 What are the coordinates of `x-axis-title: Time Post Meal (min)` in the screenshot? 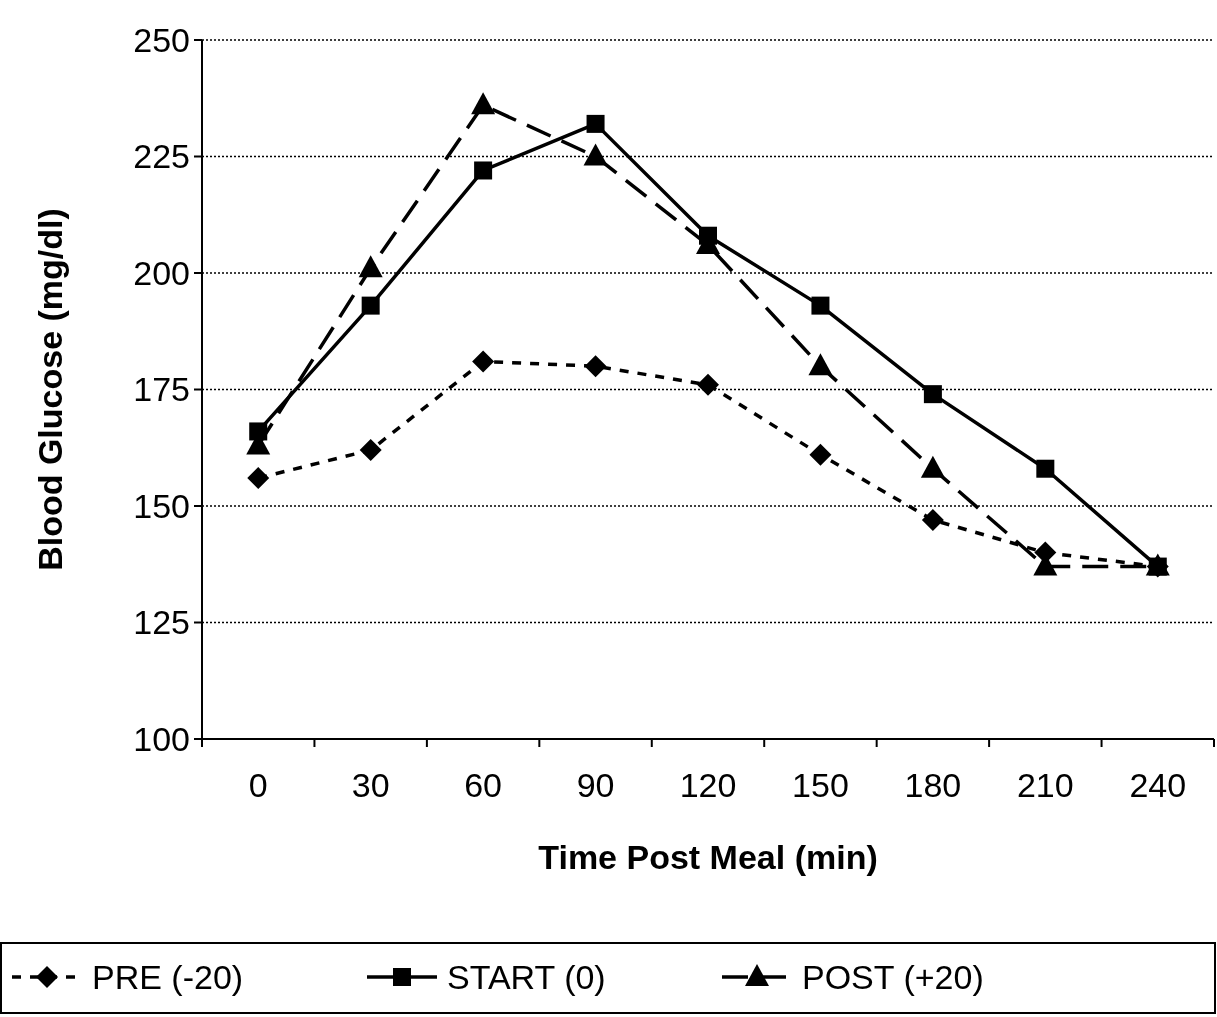 It's located at (708, 857).